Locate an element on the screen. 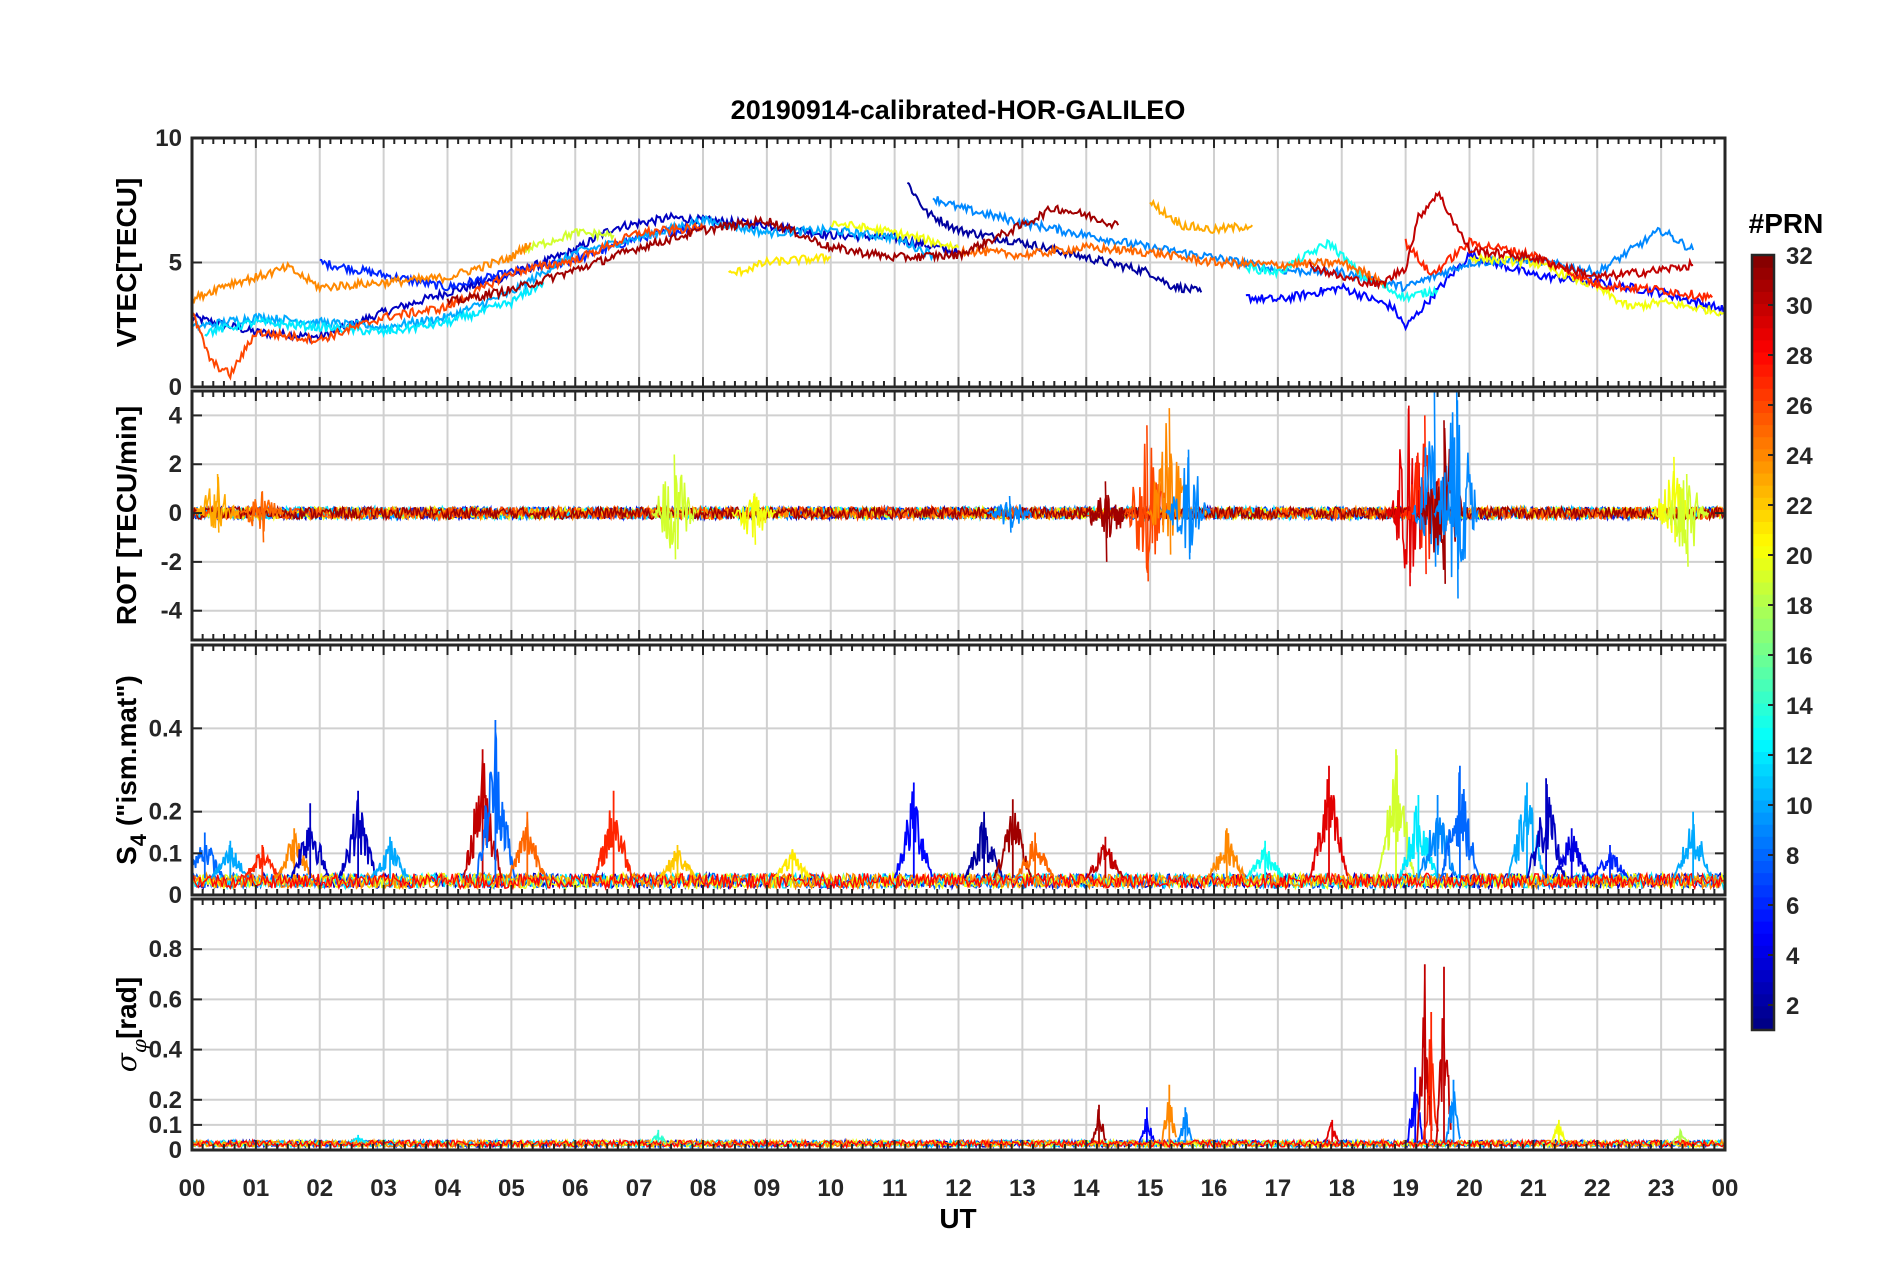 The width and height of the screenshot is (1902, 1272). colorbar-tick-label: 8 is located at coordinates (1792, 856).